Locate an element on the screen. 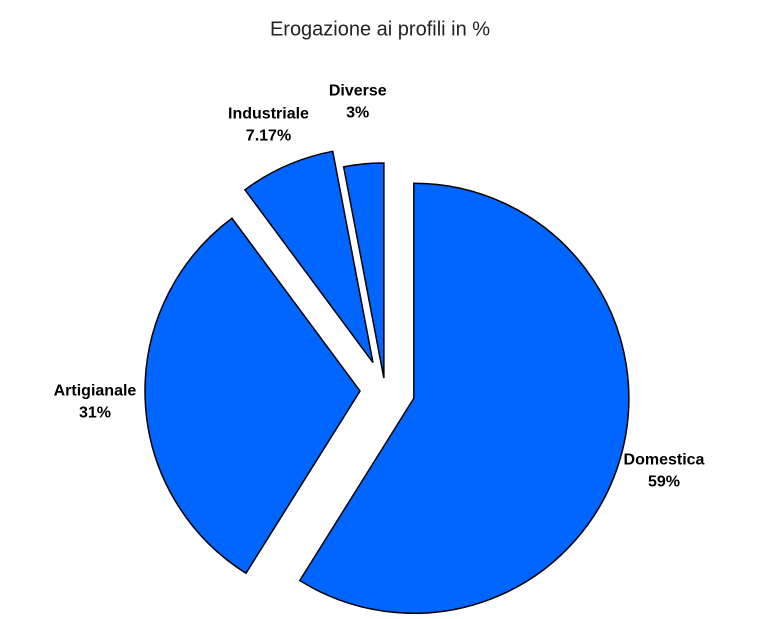 The width and height of the screenshot is (758, 619). slice-value-label: 31% is located at coordinates (95, 413).